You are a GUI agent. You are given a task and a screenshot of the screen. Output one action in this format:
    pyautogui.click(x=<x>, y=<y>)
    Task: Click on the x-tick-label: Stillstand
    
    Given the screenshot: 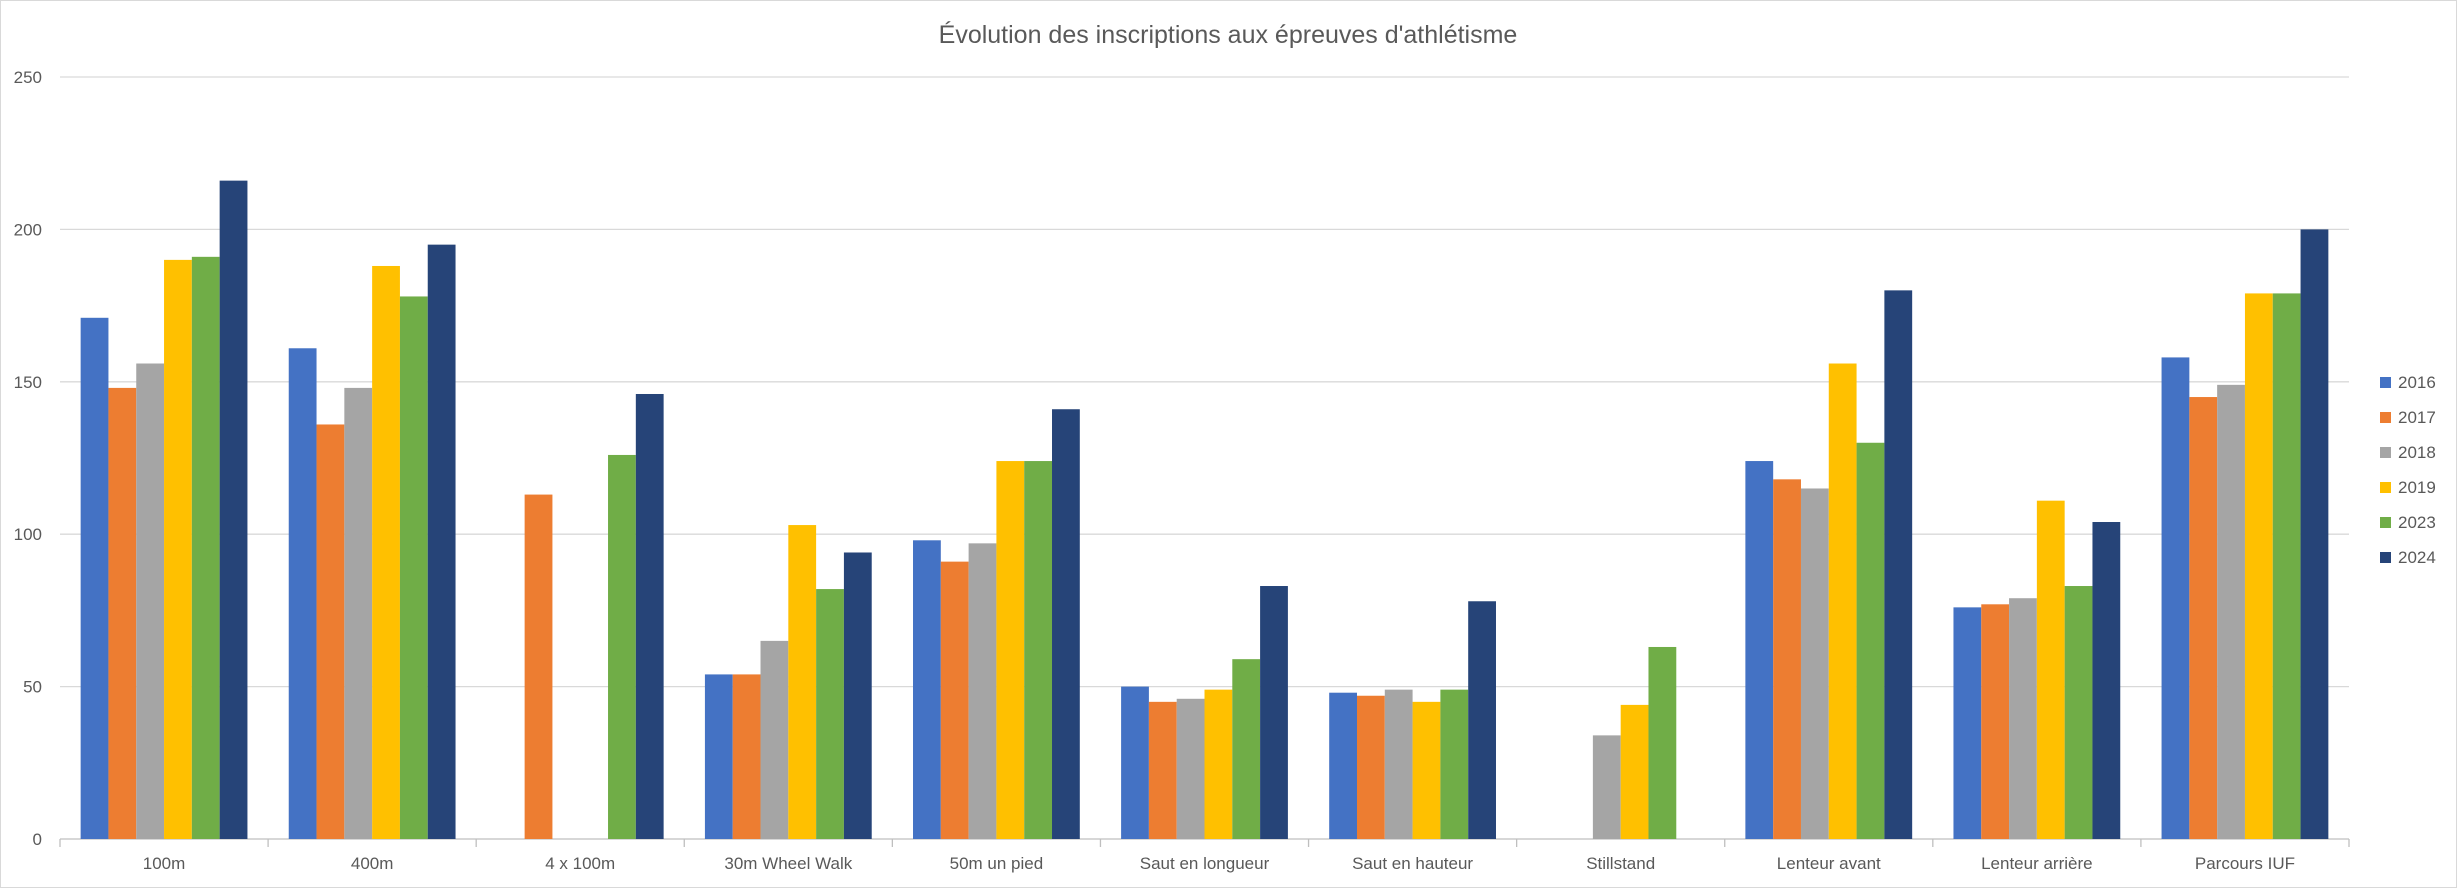 What is the action you would take?
    pyautogui.click(x=1620, y=863)
    